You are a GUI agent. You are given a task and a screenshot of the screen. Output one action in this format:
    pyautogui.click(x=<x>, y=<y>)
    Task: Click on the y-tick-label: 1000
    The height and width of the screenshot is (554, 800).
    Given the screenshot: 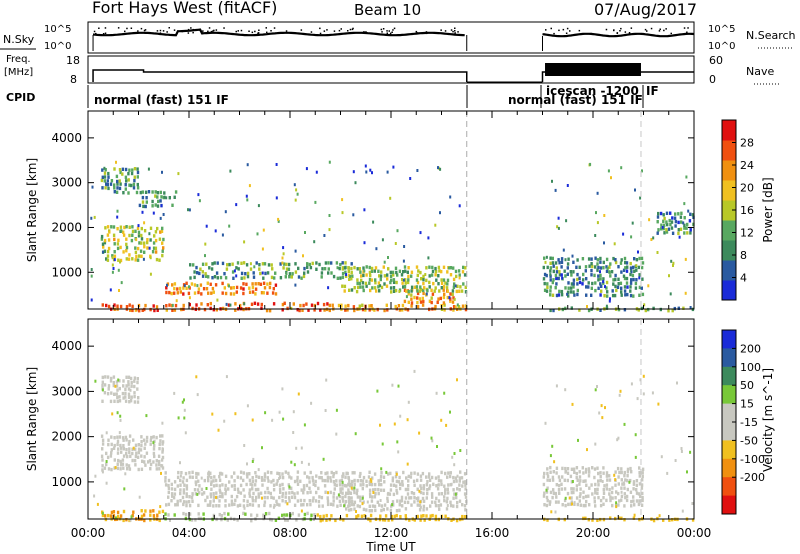 What is the action you would take?
    pyautogui.click(x=66, y=272)
    